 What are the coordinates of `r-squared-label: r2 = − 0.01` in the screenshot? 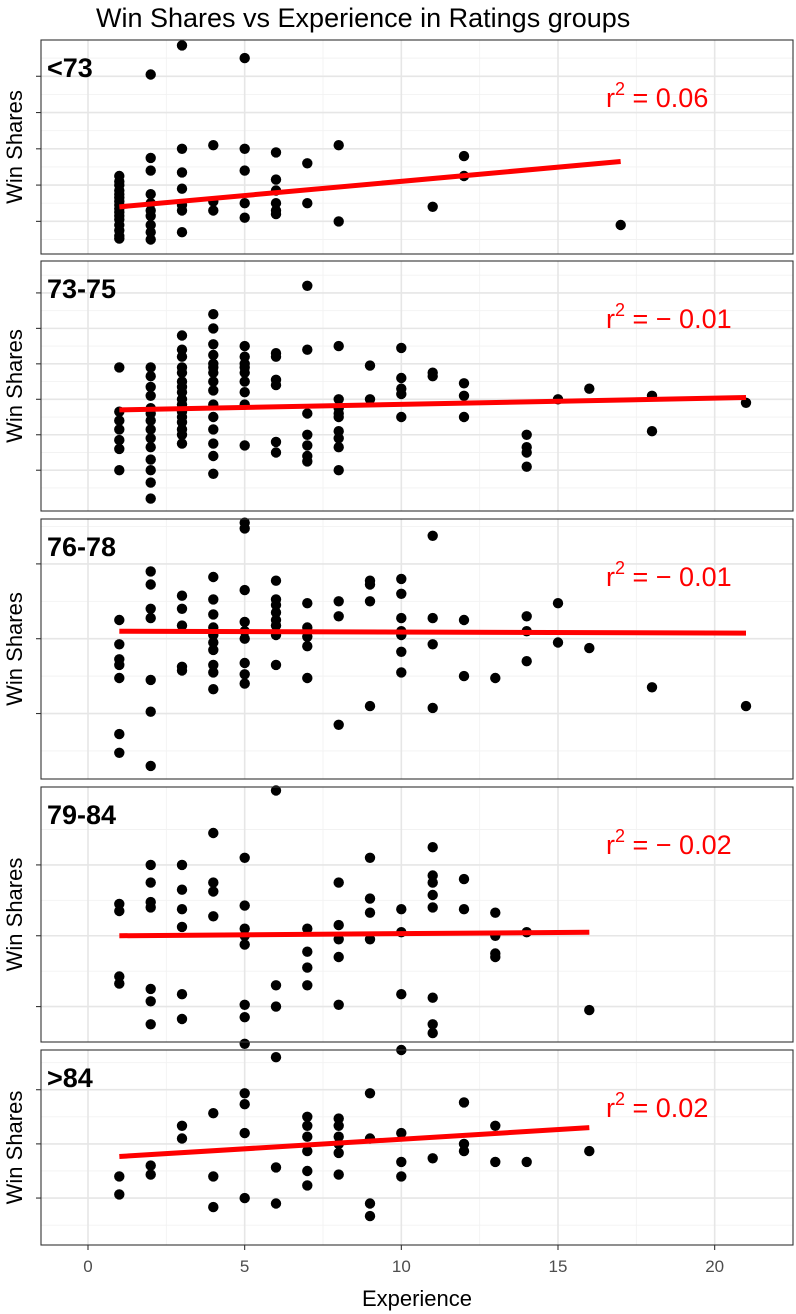 It's located at (669, 575).